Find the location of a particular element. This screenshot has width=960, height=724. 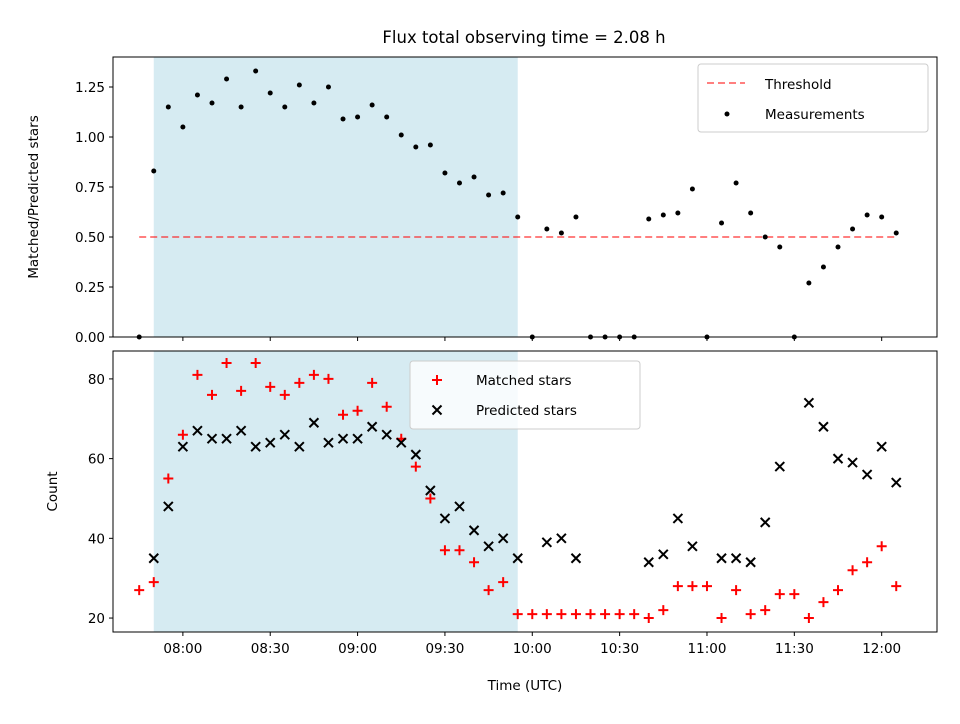

x-tick-label: 10:30 is located at coordinates (619, 649).